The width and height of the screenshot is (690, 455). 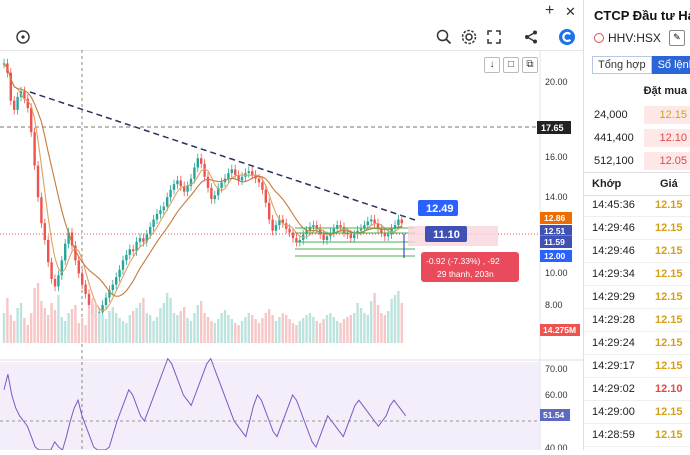 What do you see at coordinates (494, 37) in the screenshot?
I see `fullscreen-icon` at bounding box center [494, 37].